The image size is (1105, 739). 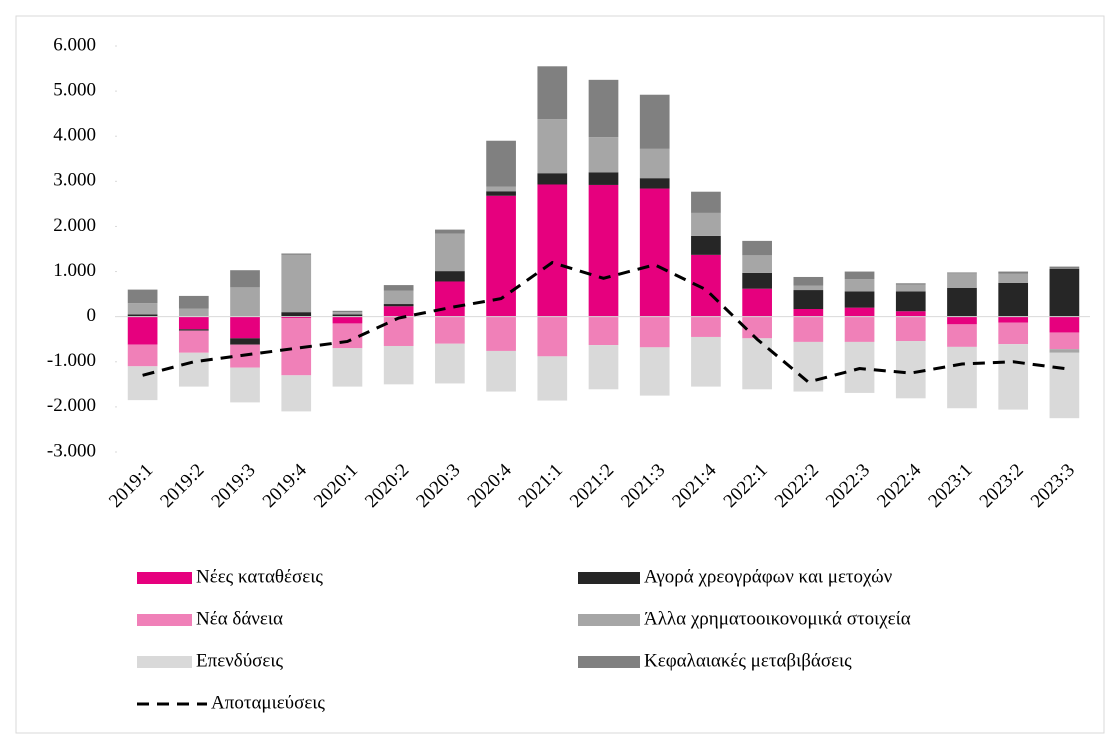 I want to click on legend-label: Νέες καταθέσεις, so click(x=259, y=576).